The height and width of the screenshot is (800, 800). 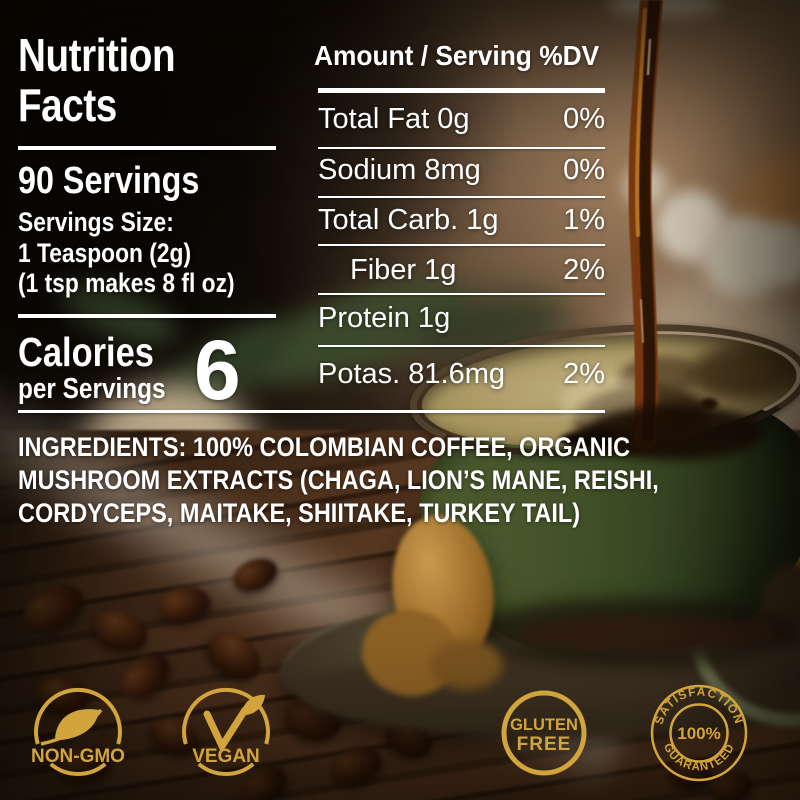 I want to click on calories-value: 6, so click(x=217, y=370).